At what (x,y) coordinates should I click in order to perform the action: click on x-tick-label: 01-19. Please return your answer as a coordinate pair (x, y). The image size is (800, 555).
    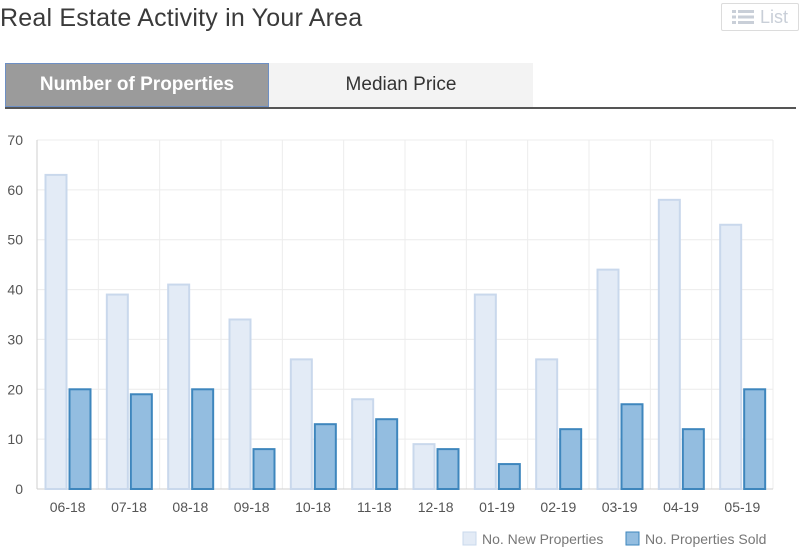
    Looking at the image, I should click on (497, 507).